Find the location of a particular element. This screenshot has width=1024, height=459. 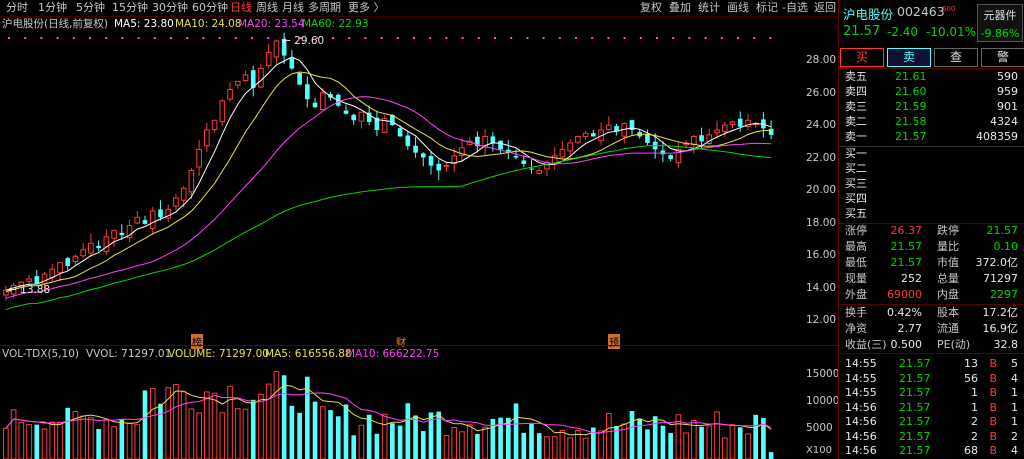

tab-60min: 60分钟 is located at coordinates (210, 7).